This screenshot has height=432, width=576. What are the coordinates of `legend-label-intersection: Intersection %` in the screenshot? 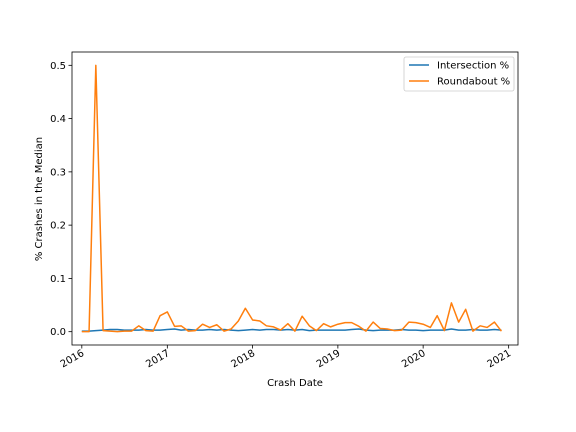 It's located at (473, 66).